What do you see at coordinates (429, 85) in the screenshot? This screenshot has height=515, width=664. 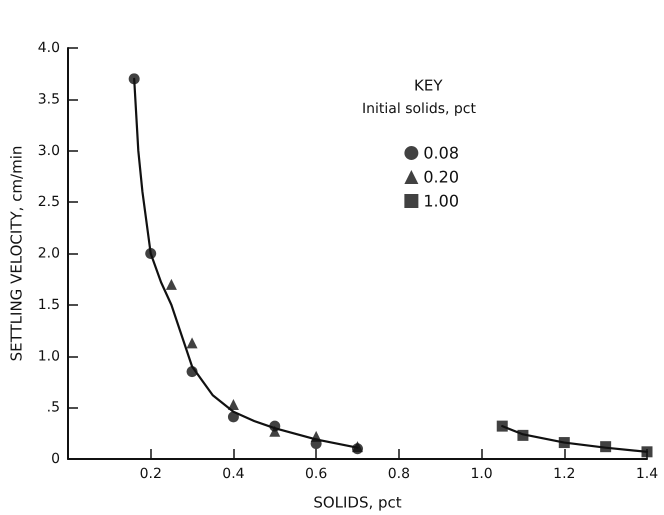 I see `legend-title: KEY` at bounding box center [429, 85].